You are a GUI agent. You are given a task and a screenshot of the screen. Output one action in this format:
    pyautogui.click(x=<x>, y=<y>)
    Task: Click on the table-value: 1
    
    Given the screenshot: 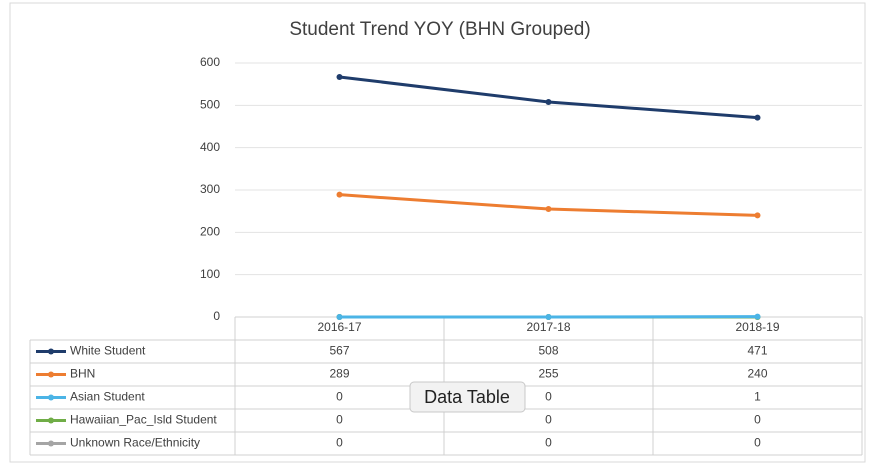 What is the action you would take?
    pyautogui.click(x=757, y=397)
    